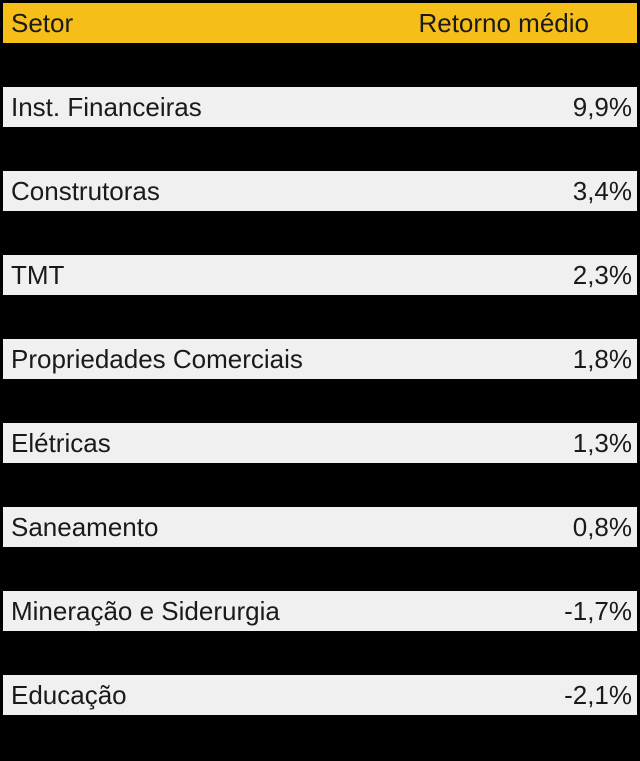 This screenshot has height=761, width=640. Describe the element at coordinates (320, 695) in the screenshot. I see `table-row: Educação -2,1%` at that location.